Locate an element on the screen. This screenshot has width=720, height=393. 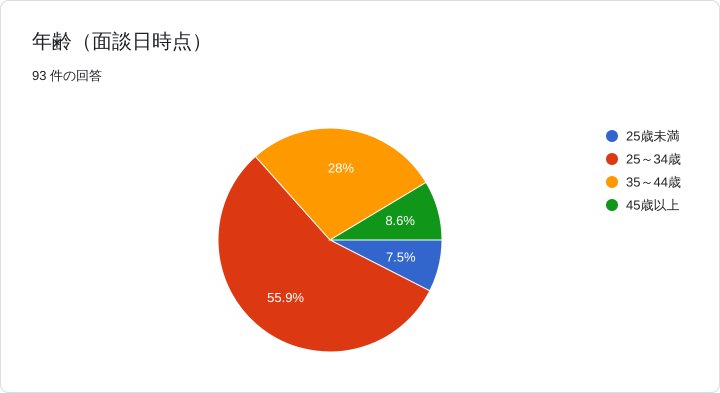
data-label: 55.9% is located at coordinates (285, 298).